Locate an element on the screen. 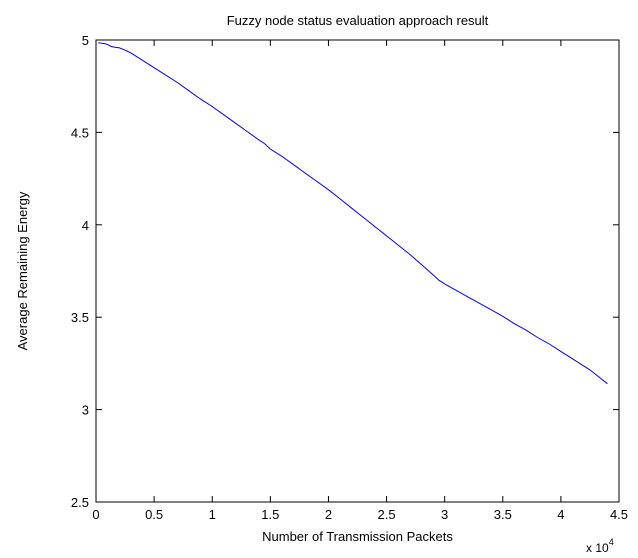  x-tick-label: 3.5 is located at coordinates (503, 514).